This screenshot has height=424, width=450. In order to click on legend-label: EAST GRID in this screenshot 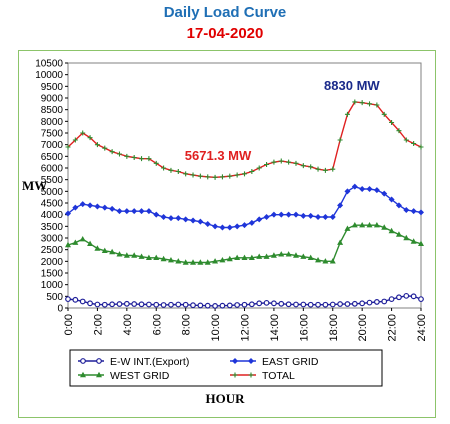, I will do `click(290, 362)`.